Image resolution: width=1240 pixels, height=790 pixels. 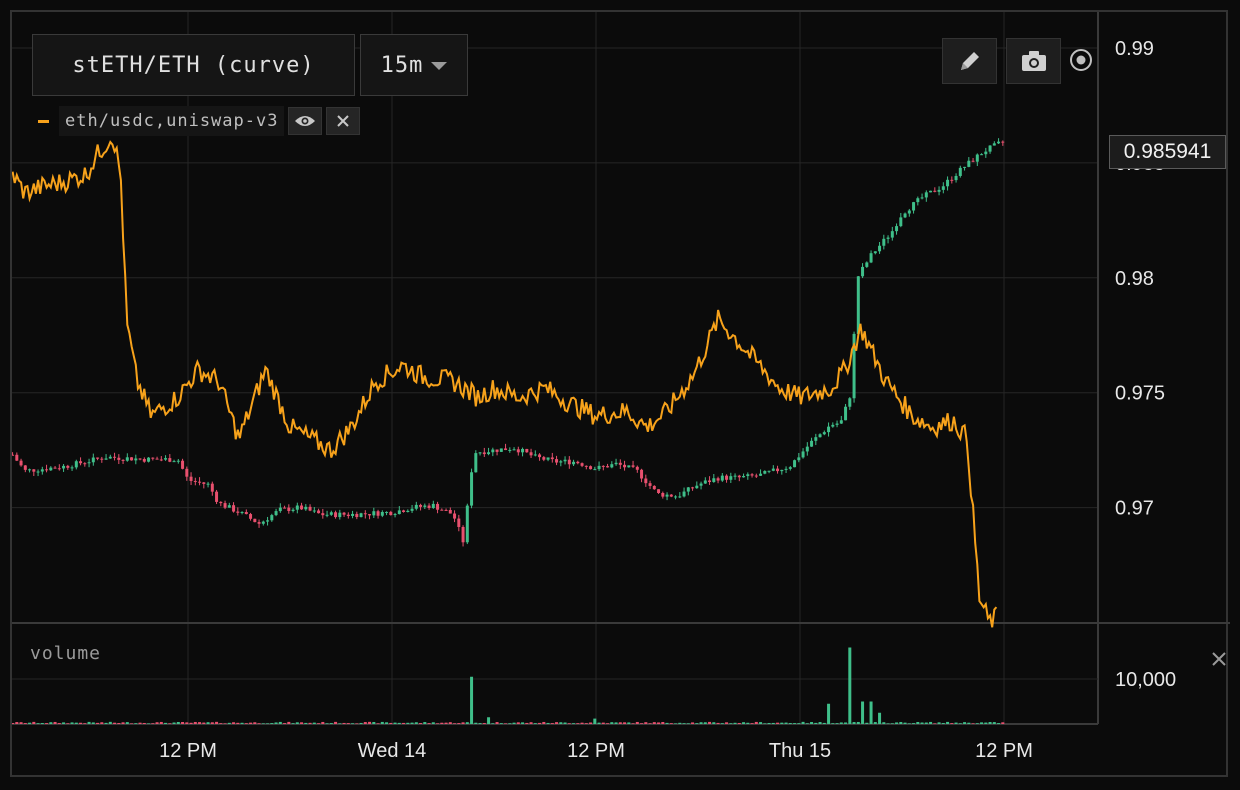 What do you see at coordinates (305, 121) in the screenshot?
I see `toggle-visibility-button` at bounding box center [305, 121].